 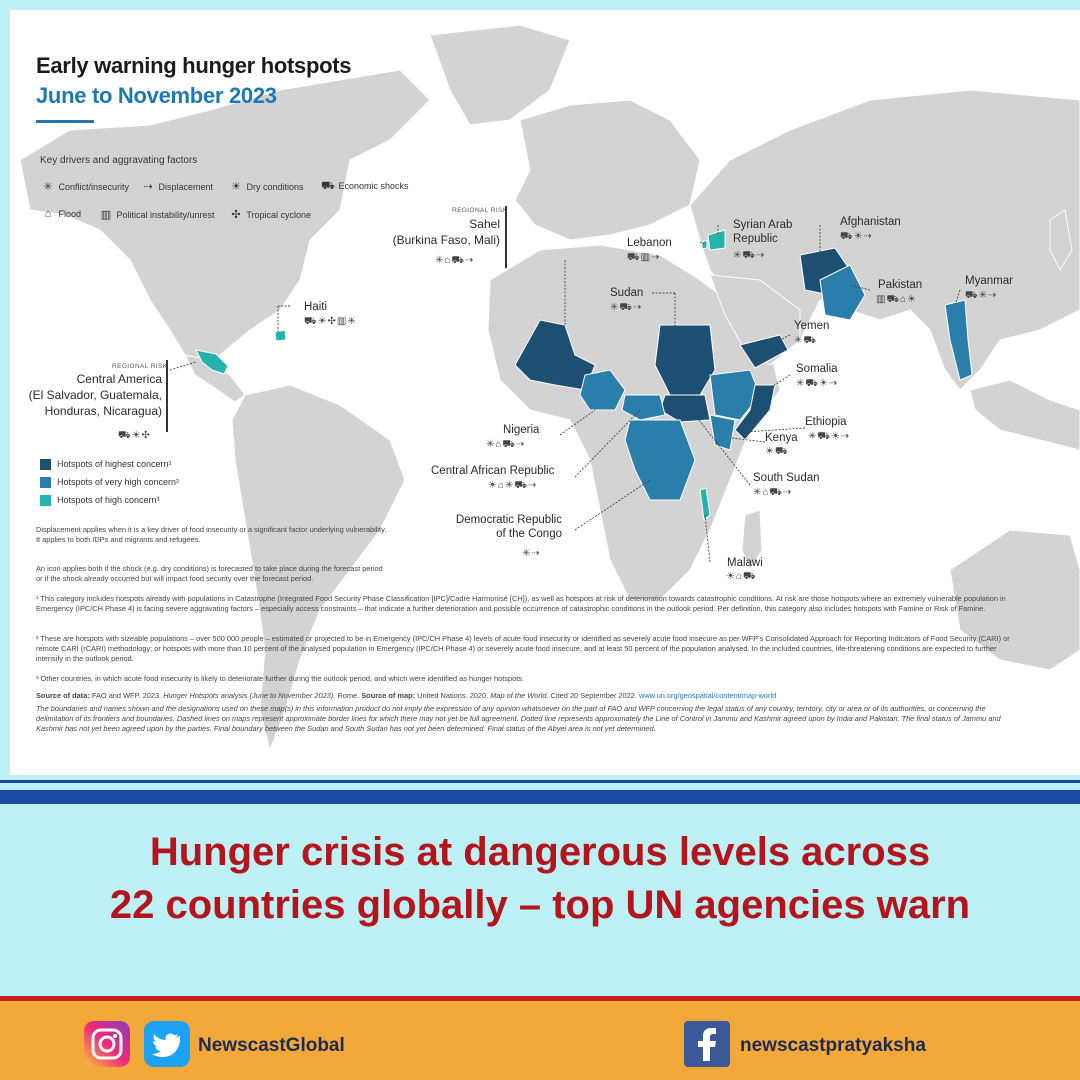 I want to click on pakistan-hotspot, so click(x=842, y=292).